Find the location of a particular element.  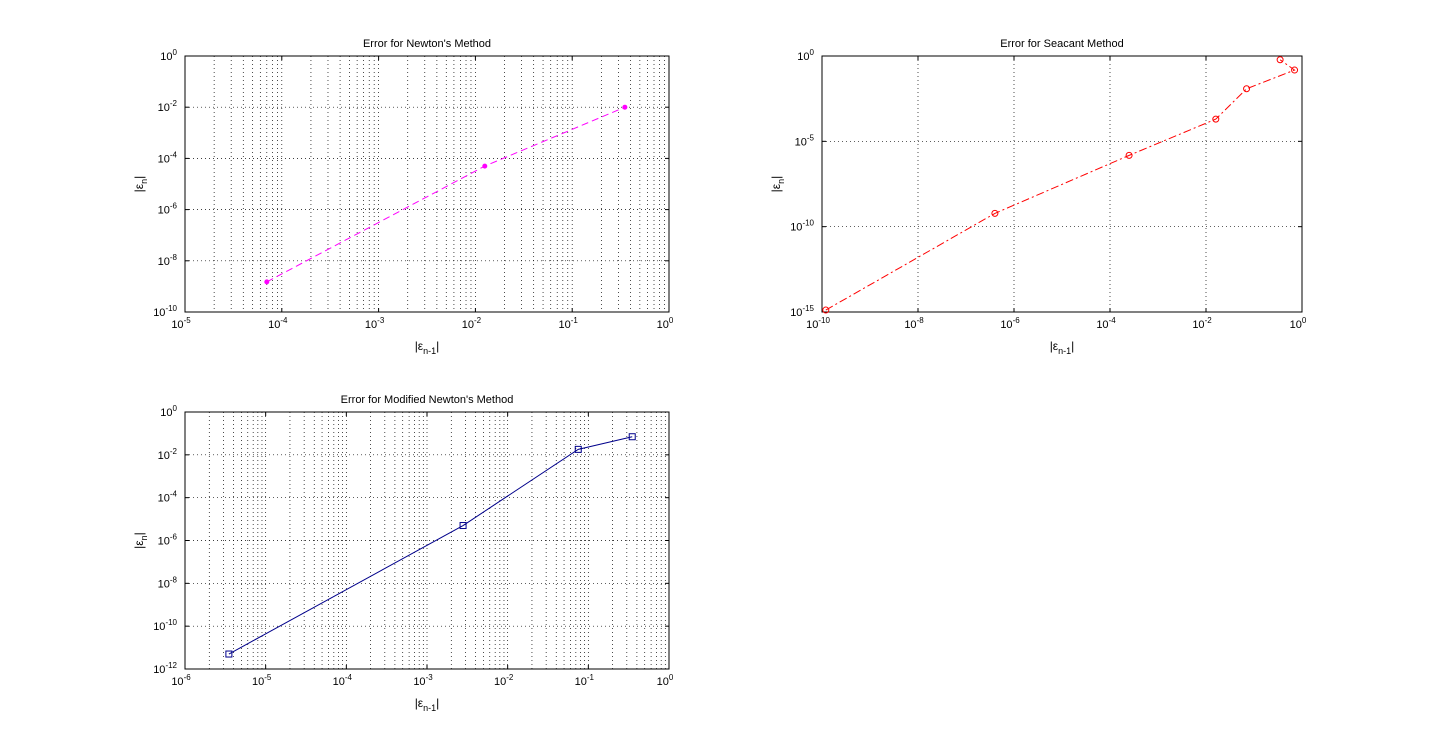

y-tick-label: 10⁻¹² is located at coordinates (165, 668).